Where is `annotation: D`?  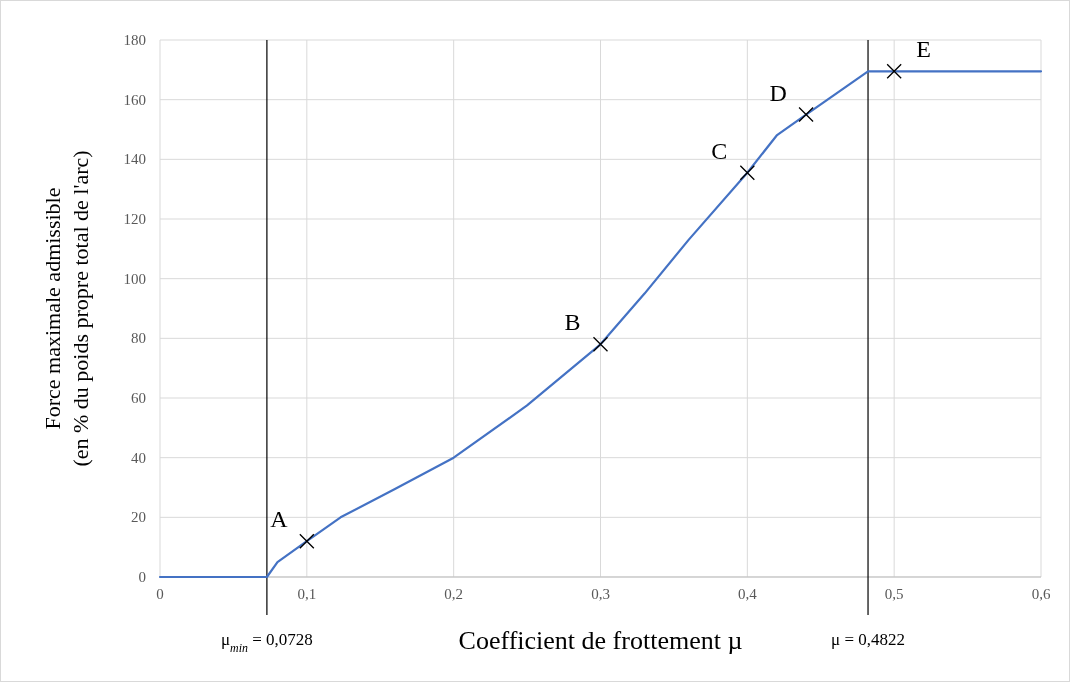 annotation: D is located at coordinates (778, 92).